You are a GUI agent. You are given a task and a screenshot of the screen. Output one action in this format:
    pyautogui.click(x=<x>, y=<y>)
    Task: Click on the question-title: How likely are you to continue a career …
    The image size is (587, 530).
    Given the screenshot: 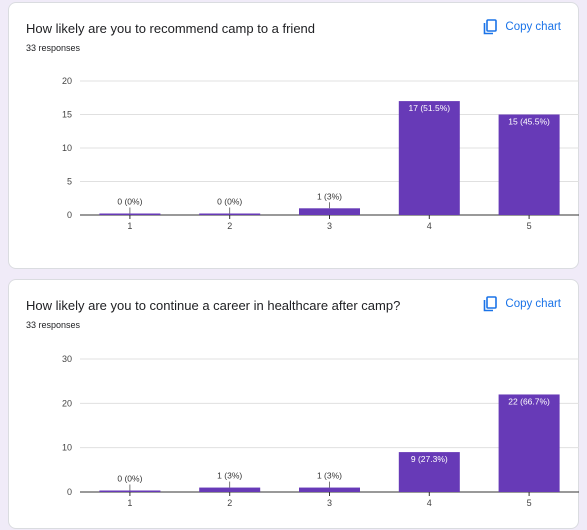 What is the action you would take?
    pyautogui.click(x=213, y=305)
    